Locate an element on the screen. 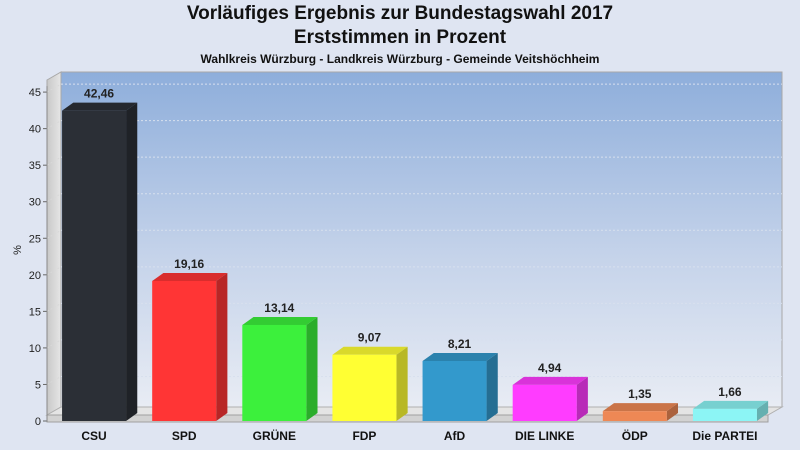 The image size is (800, 450). x-tick-label: AfD is located at coordinates (455, 436).